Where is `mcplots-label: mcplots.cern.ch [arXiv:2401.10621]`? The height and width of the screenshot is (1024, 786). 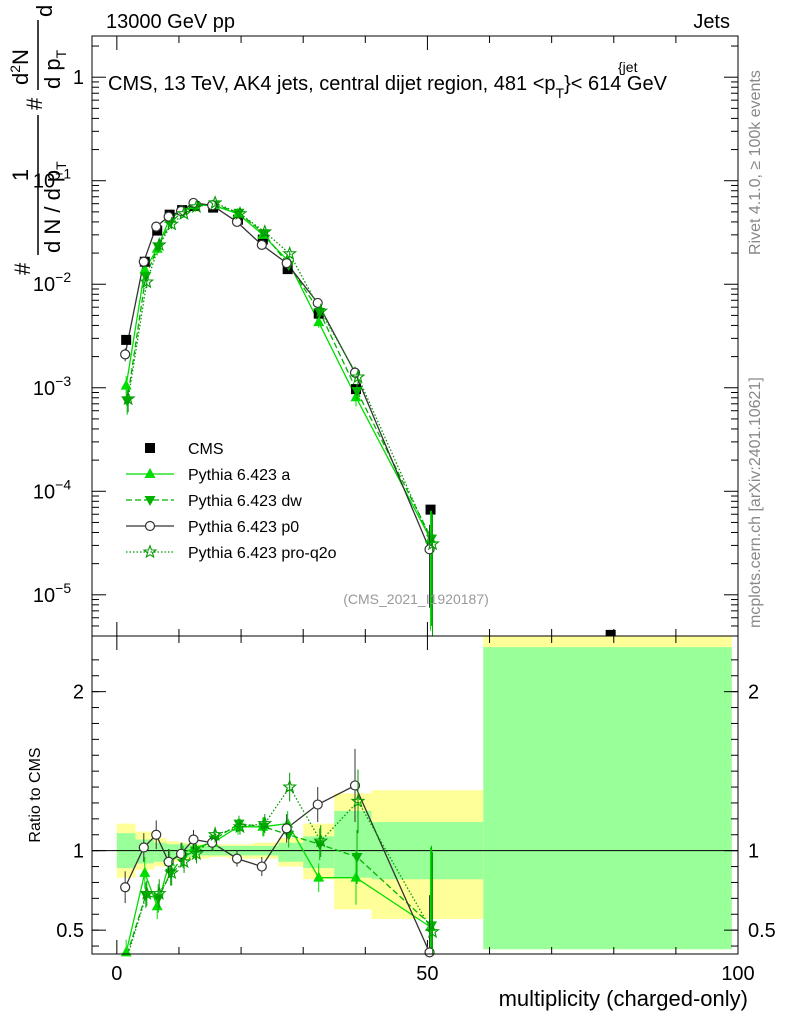
mcplots-label: mcplots.cern.ch [arXiv:2401.10621] is located at coordinates (755, 502).